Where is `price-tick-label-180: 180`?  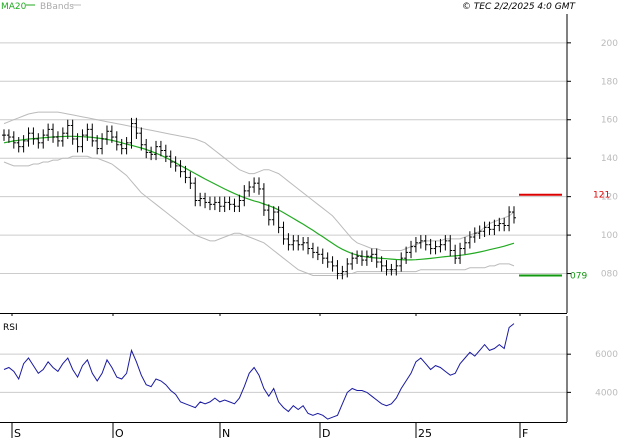 price-tick-label-180: 180 is located at coordinates (609, 82).